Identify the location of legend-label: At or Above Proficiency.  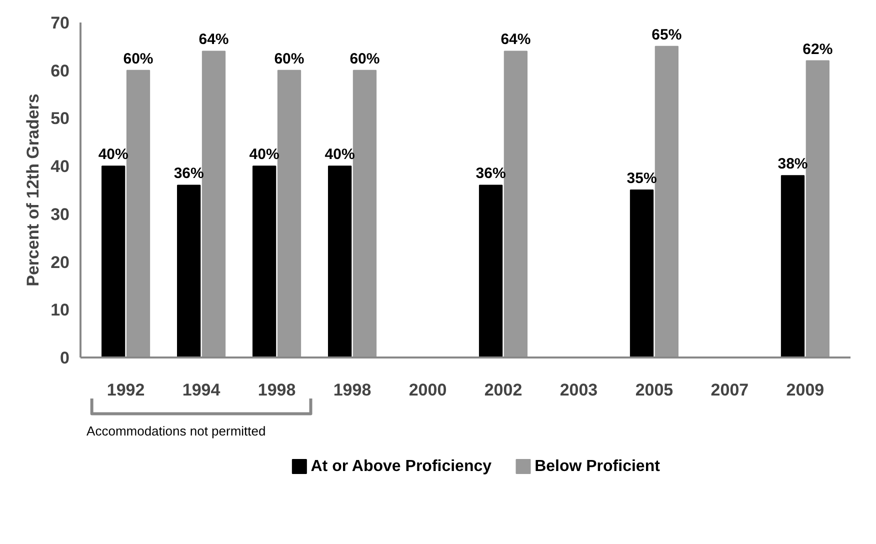
(401, 466).